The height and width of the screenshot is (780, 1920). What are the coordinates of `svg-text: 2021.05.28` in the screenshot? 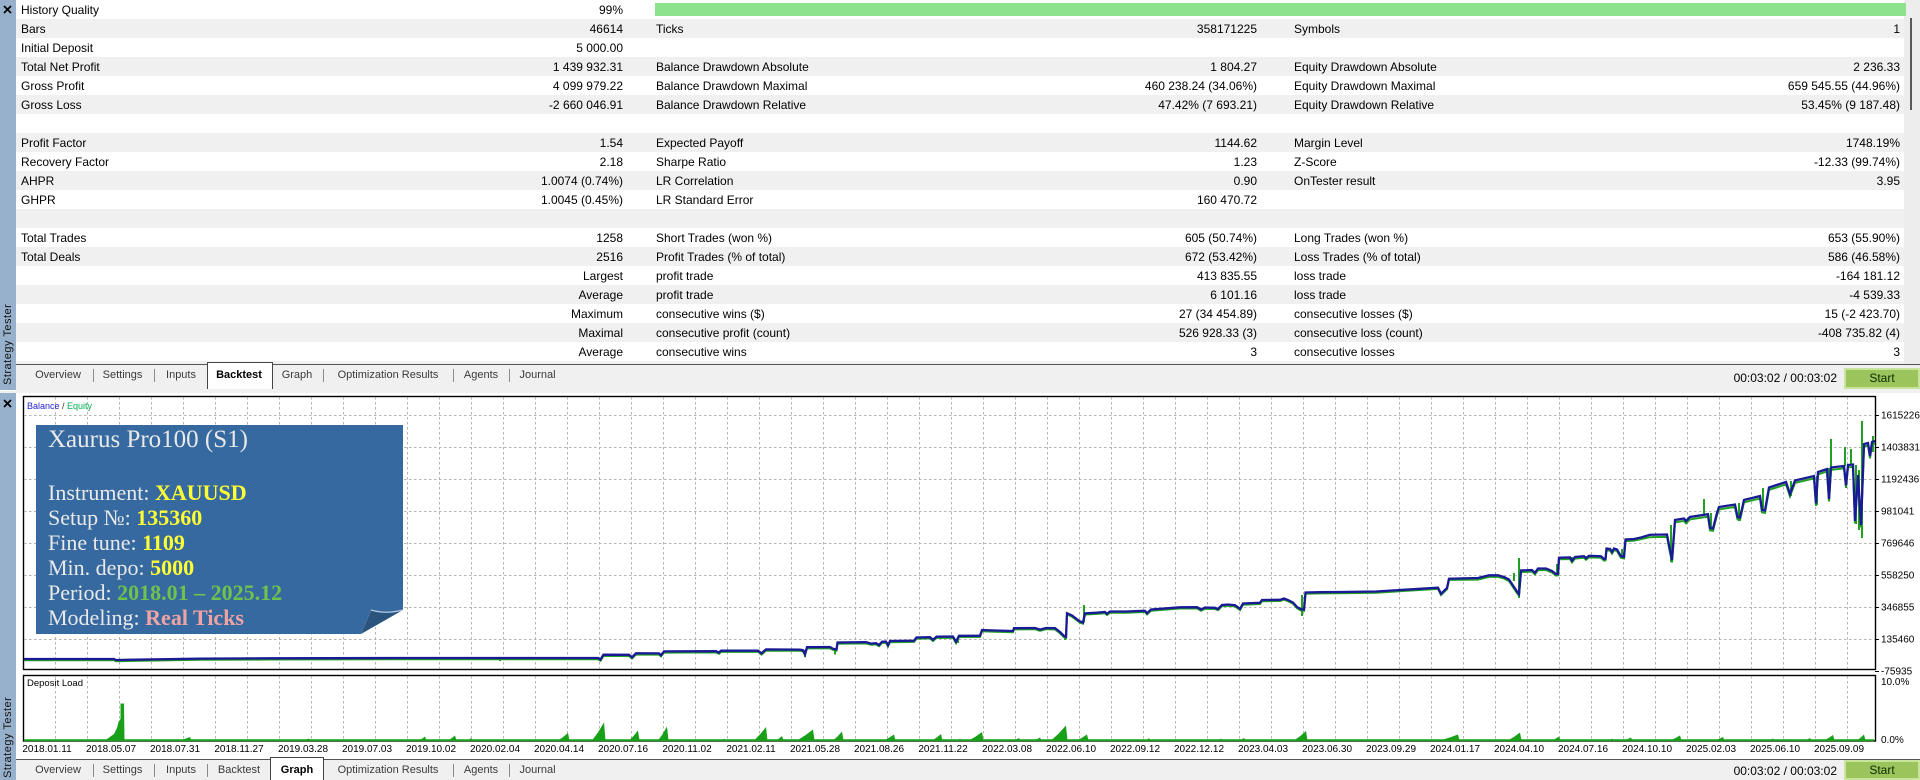 It's located at (815, 749).